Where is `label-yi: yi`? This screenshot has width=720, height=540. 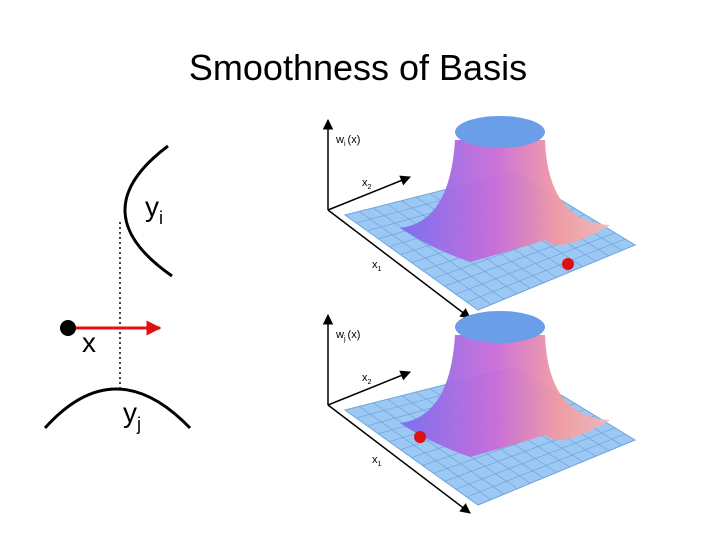
label-yi: yi is located at coordinates (154, 209).